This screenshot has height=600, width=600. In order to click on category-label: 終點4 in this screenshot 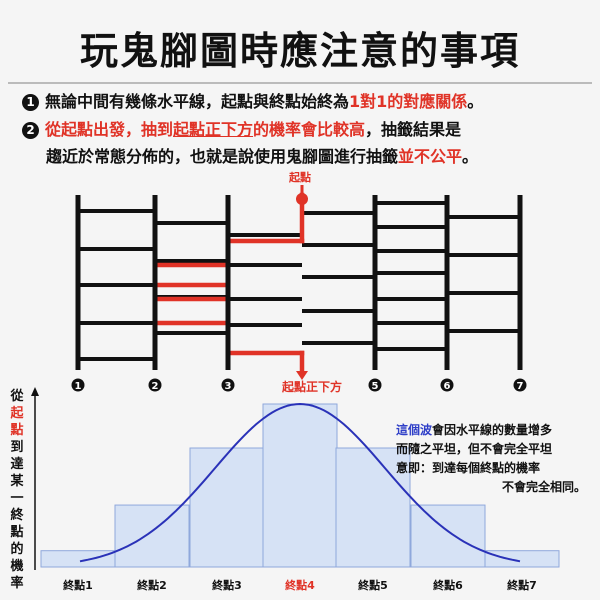, I will do `click(300, 585)`.